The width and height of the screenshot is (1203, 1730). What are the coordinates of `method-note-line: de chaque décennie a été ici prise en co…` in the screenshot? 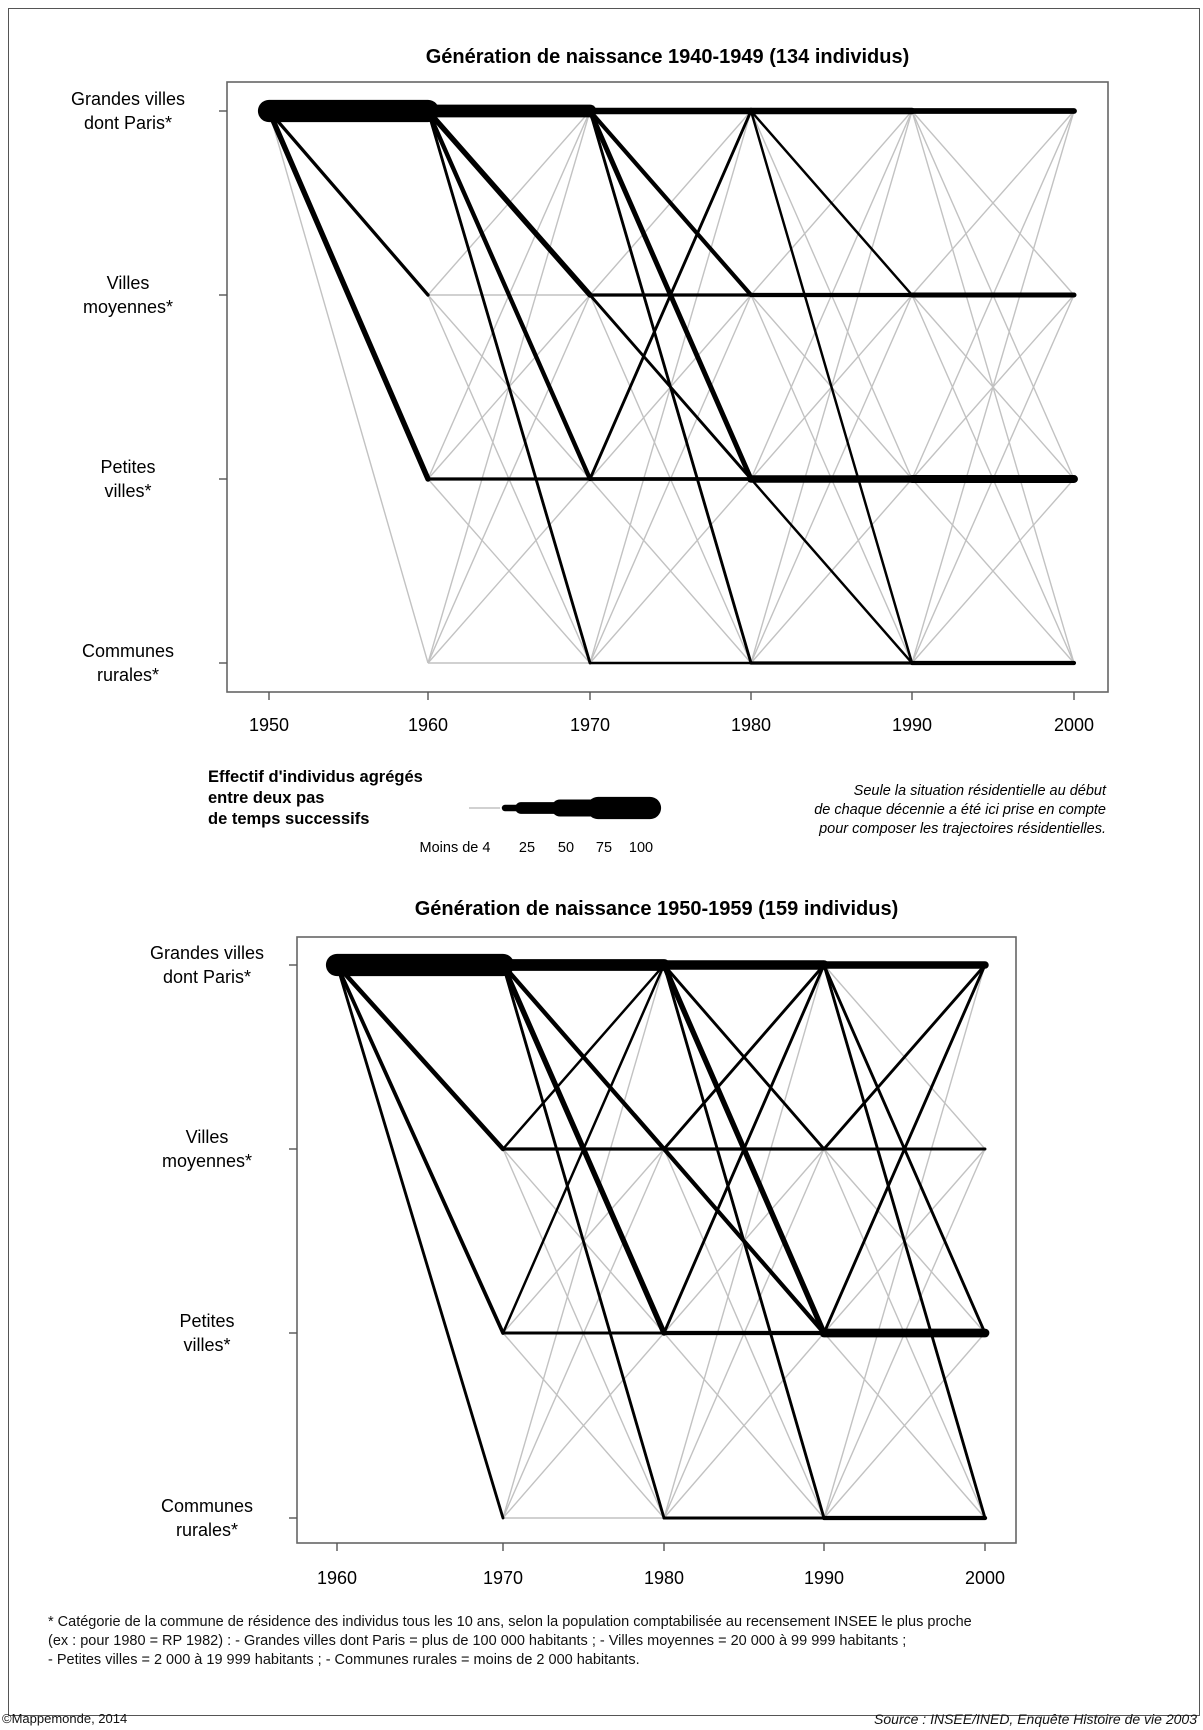 It's located at (960, 810).